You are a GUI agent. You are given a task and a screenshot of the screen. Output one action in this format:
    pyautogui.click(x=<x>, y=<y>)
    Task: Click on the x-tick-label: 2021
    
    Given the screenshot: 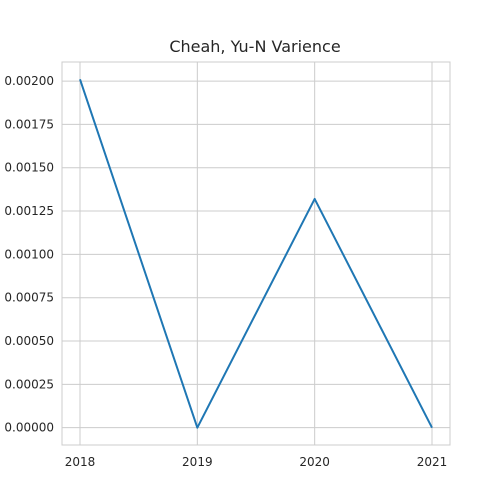 What is the action you would take?
    pyautogui.click(x=432, y=462)
    